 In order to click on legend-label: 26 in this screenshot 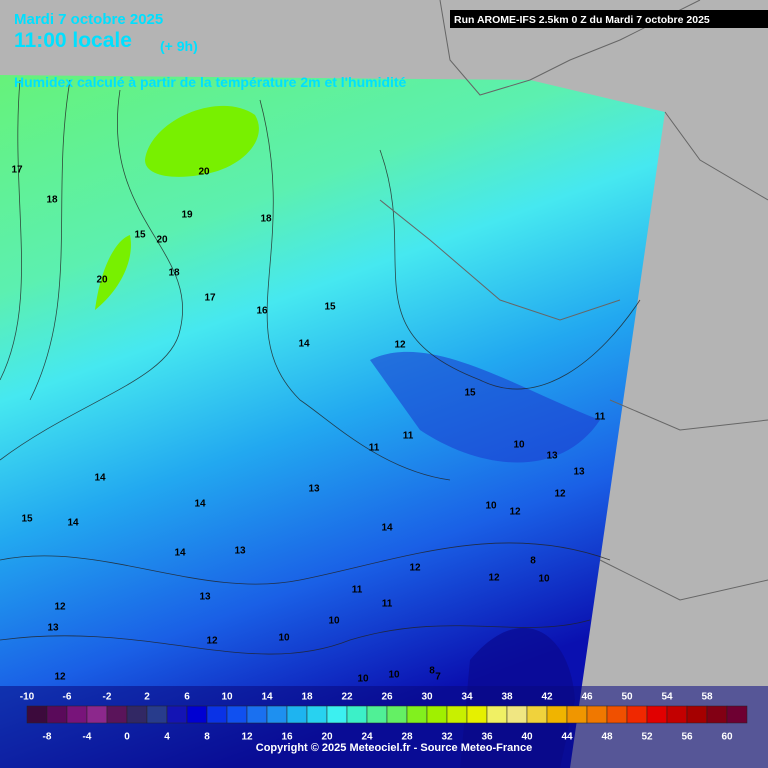, I will do `click(387, 697)`.